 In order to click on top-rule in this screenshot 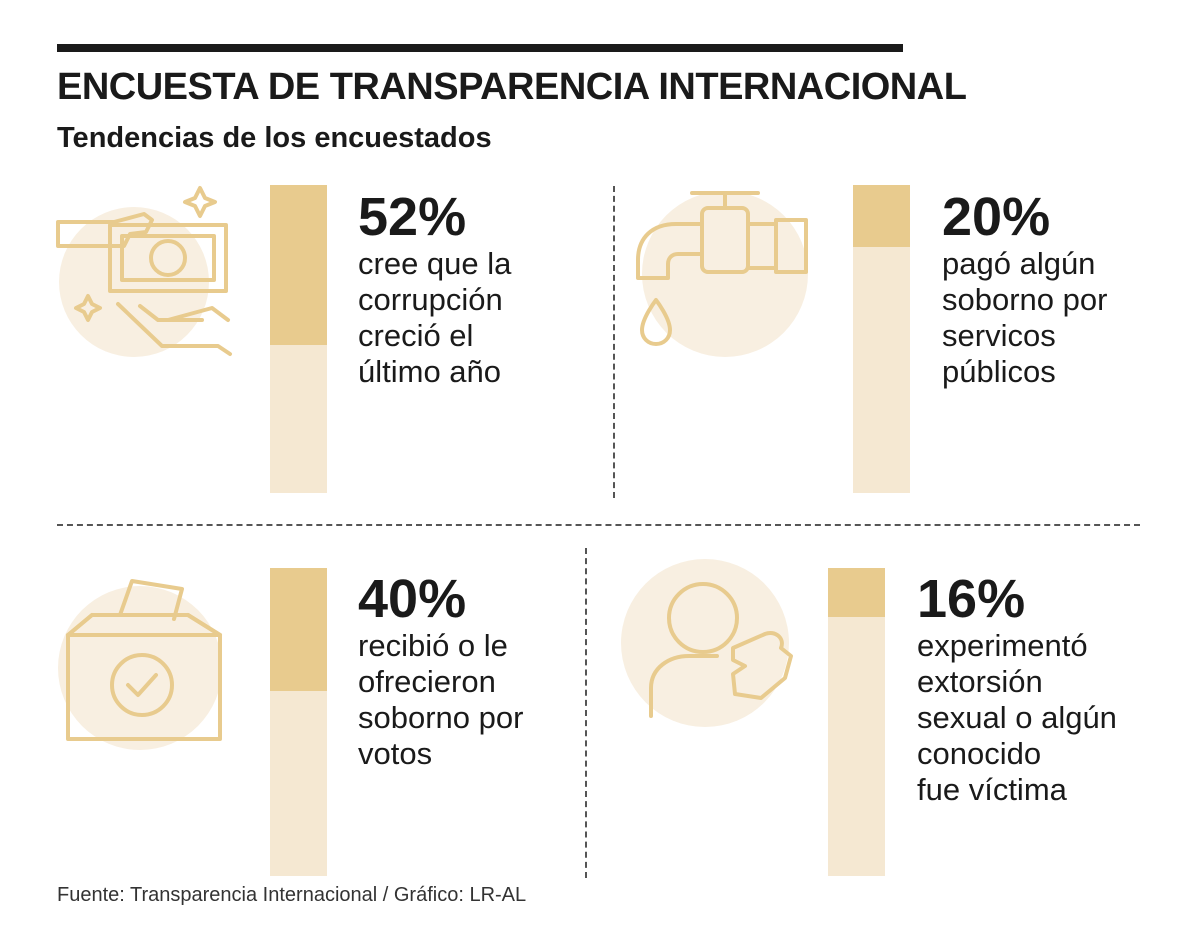, I will do `click(480, 48)`.